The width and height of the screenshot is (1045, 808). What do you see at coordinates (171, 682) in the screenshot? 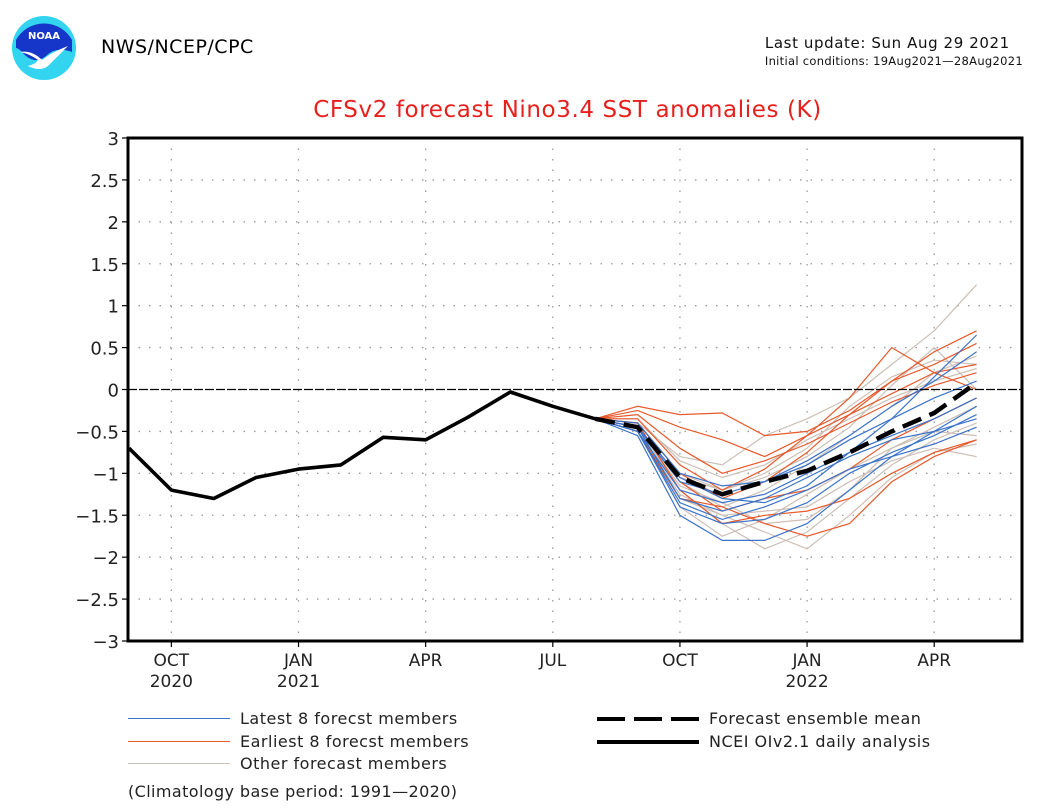
I see `x-tick-year-label: 2020` at bounding box center [171, 682].